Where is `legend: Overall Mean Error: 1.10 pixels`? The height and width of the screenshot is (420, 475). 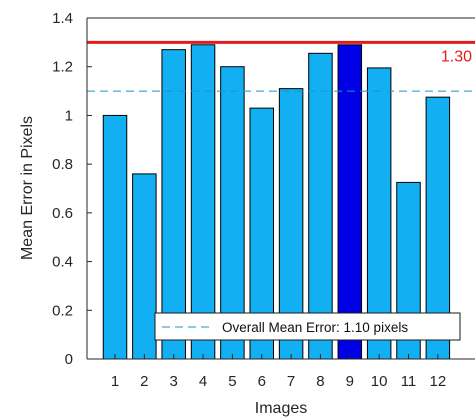
legend: Overall Mean Error: 1.10 pixels is located at coordinates (307, 326).